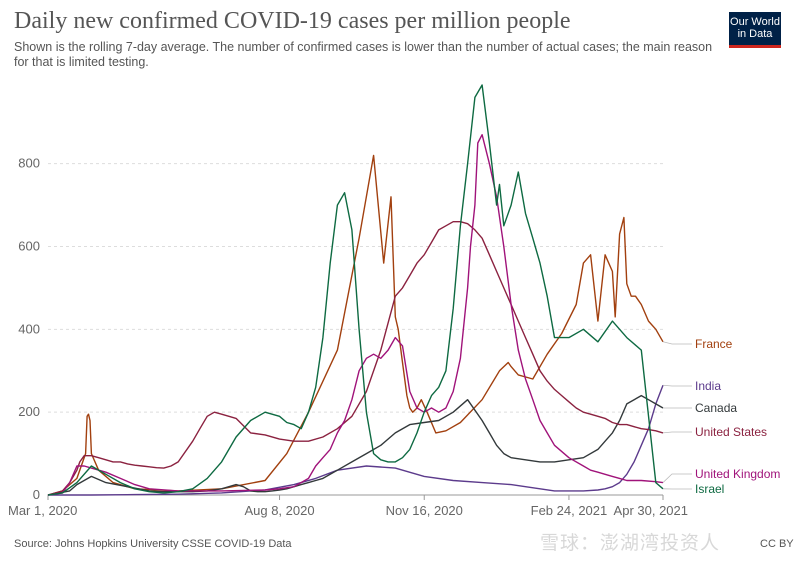 The height and width of the screenshot is (565, 800). I want to click on y-tick-label: 400, so click(29, 328).